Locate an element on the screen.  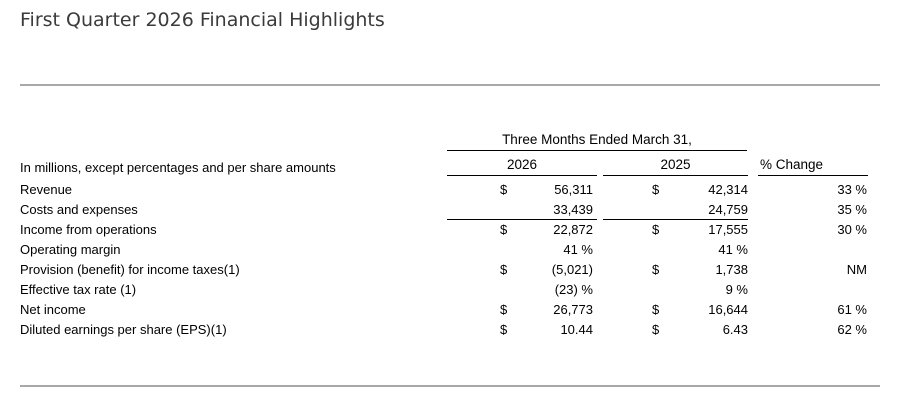
table-row-costs-and-expenses: Costs and expenses 33,439 24,759 35 % is located at coordinates (450, 210).